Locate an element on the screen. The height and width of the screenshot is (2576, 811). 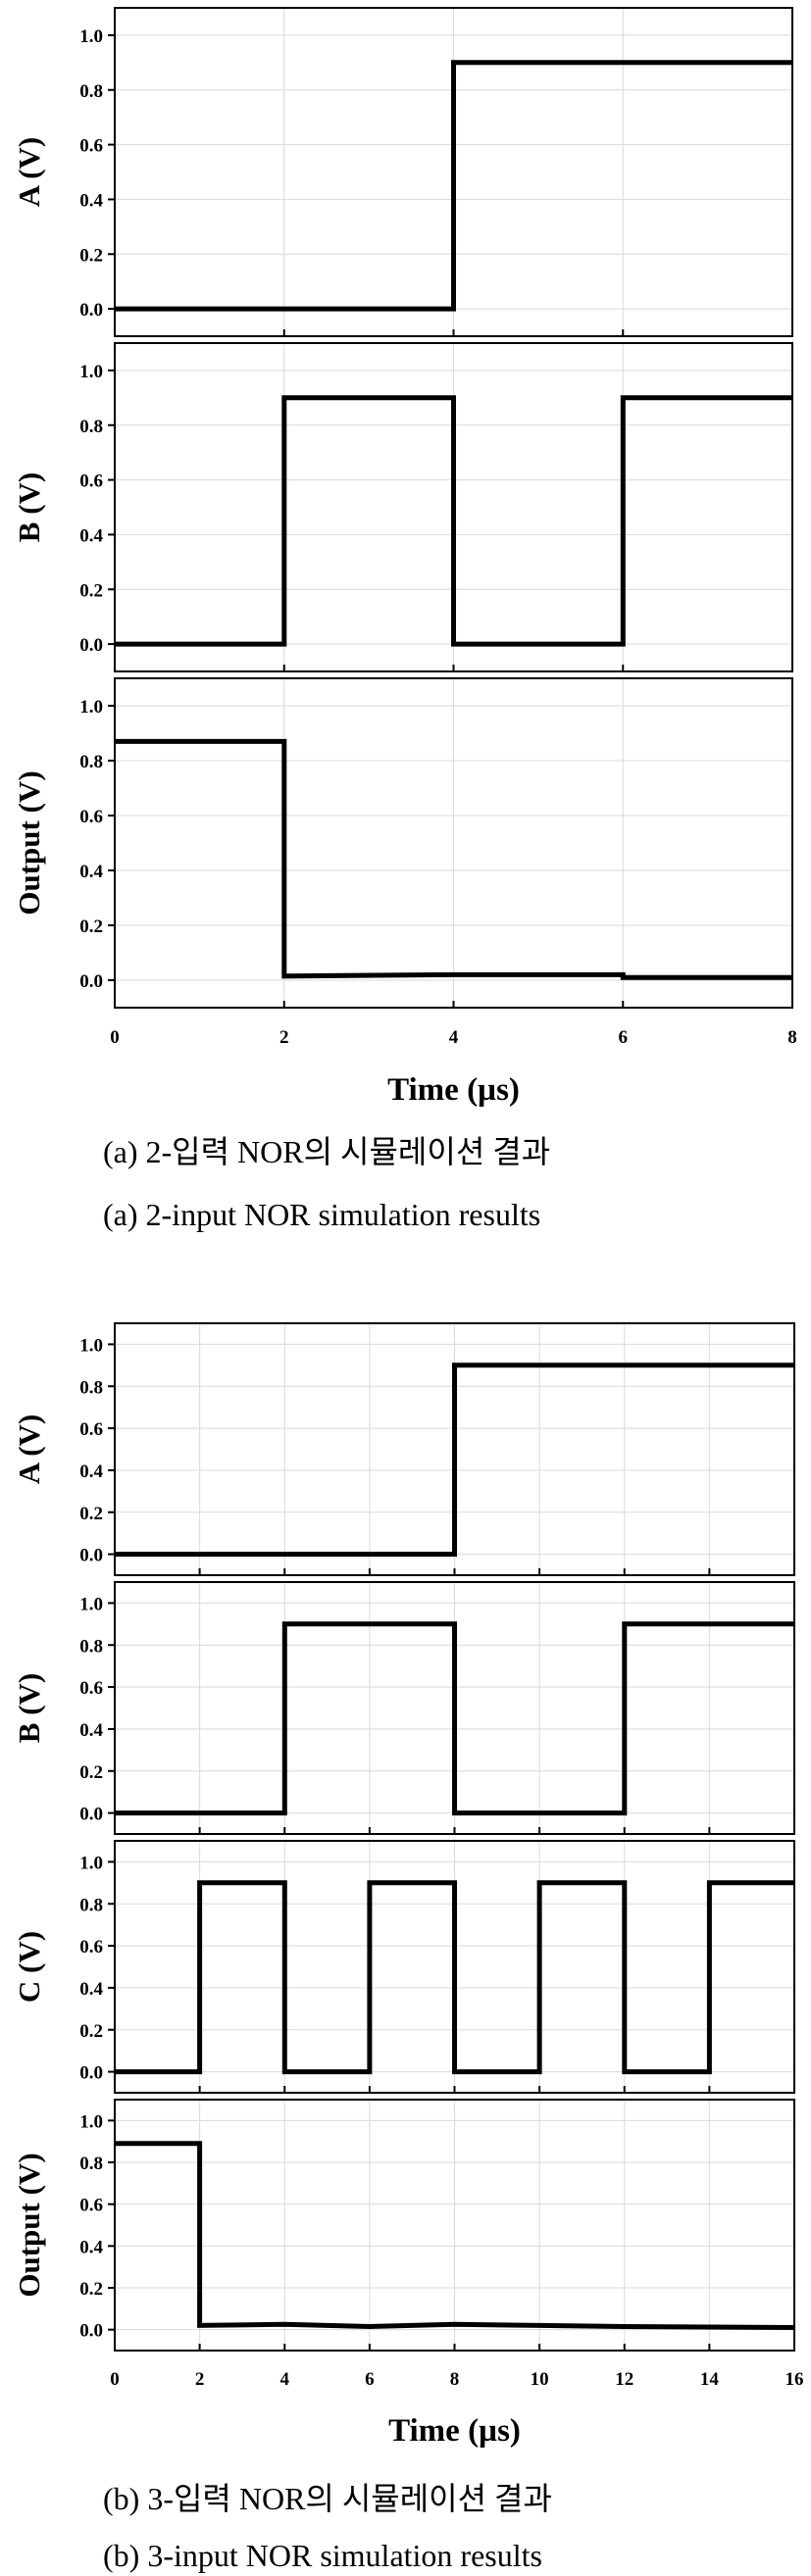
panel-b-1: 0.0 0.2 0.4 0.6 0.8 1.0 A (V) is located at coordinates (404, 1449).